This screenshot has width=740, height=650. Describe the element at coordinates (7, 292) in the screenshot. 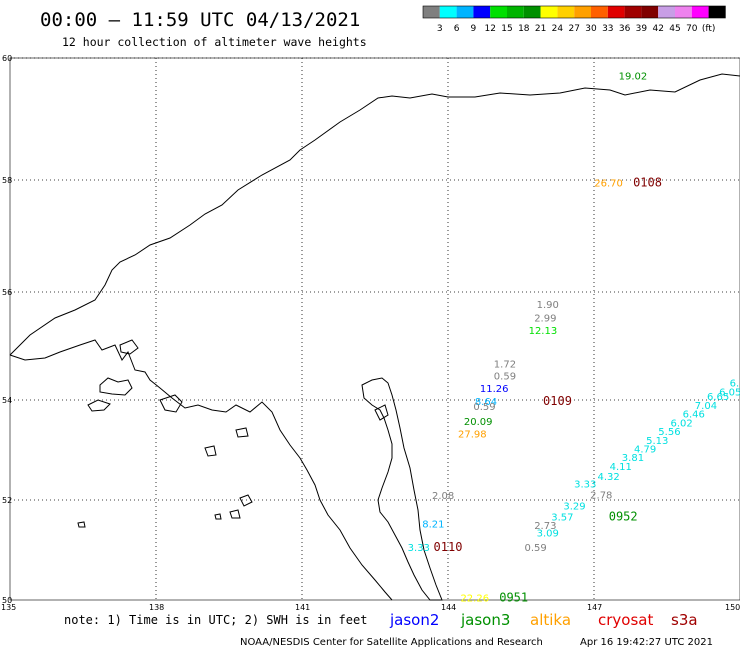

I see `latitude-tick-label: 56` at that location.